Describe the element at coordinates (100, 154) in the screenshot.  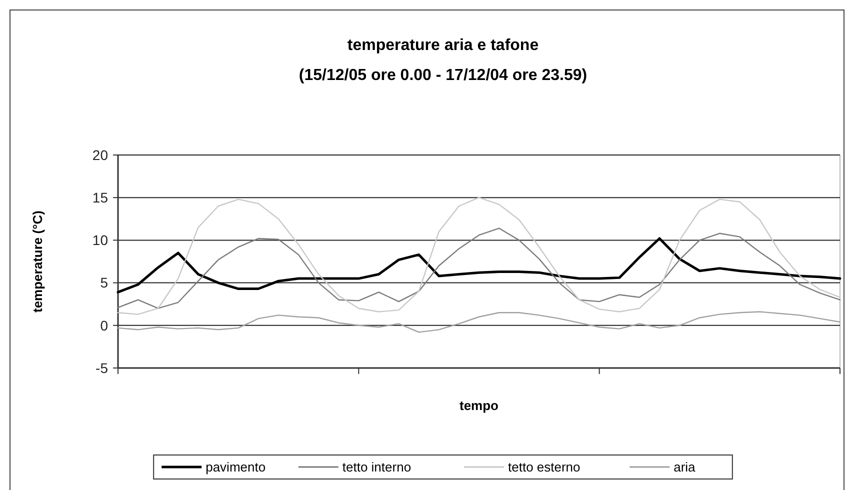
I see `y-tick-label: 20` at that location.